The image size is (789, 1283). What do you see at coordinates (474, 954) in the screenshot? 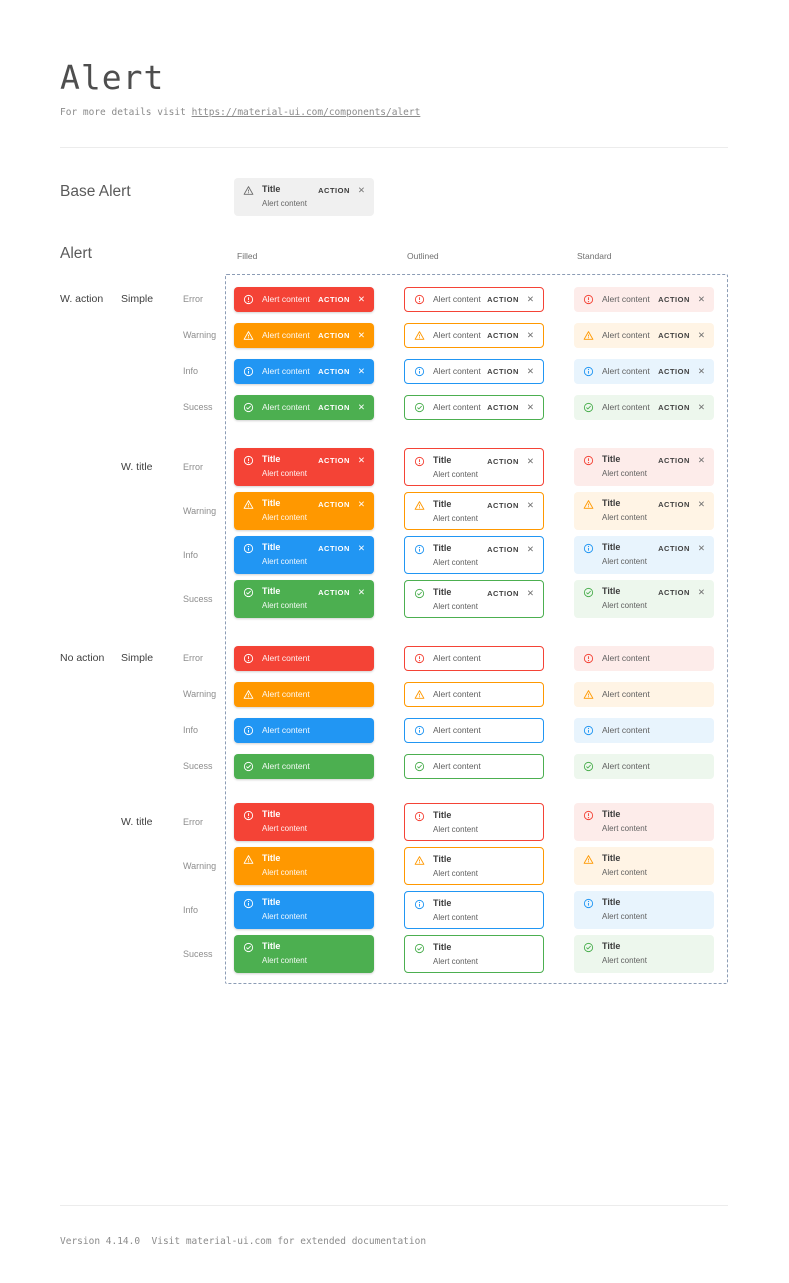
I see `alert-outlined-success-titled-no-action: Title Alert content` at bounding box center [474, 954].